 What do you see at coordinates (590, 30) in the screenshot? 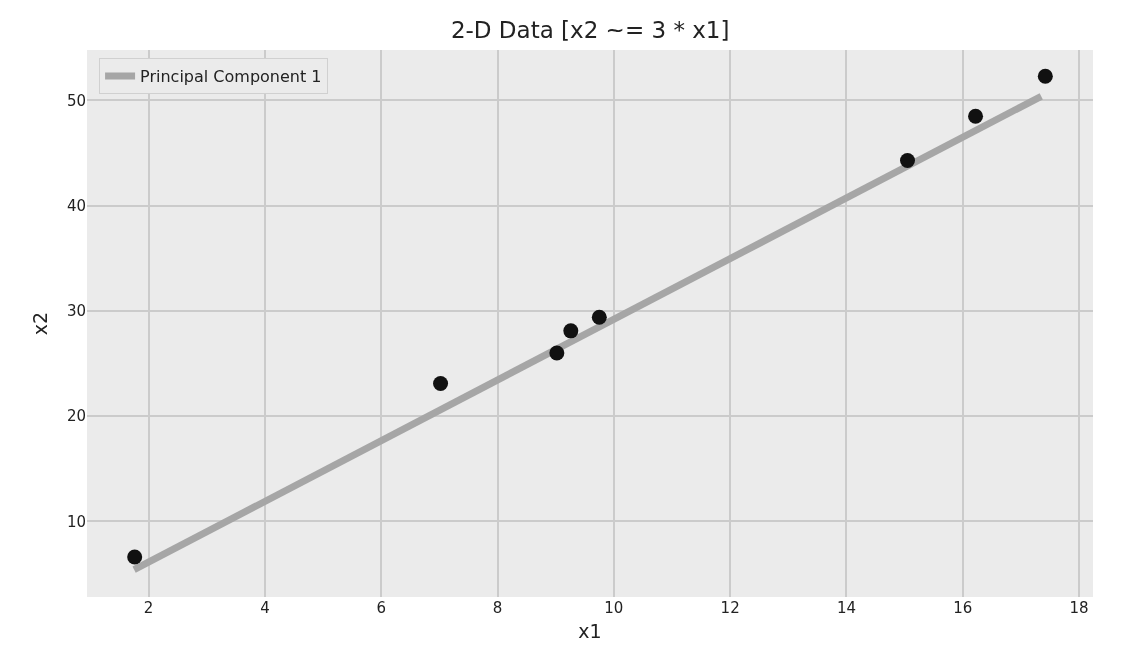
I see `chart-title: 2-D Data [x2 ~= 3 * x1]` at bounding box center [590, 30].